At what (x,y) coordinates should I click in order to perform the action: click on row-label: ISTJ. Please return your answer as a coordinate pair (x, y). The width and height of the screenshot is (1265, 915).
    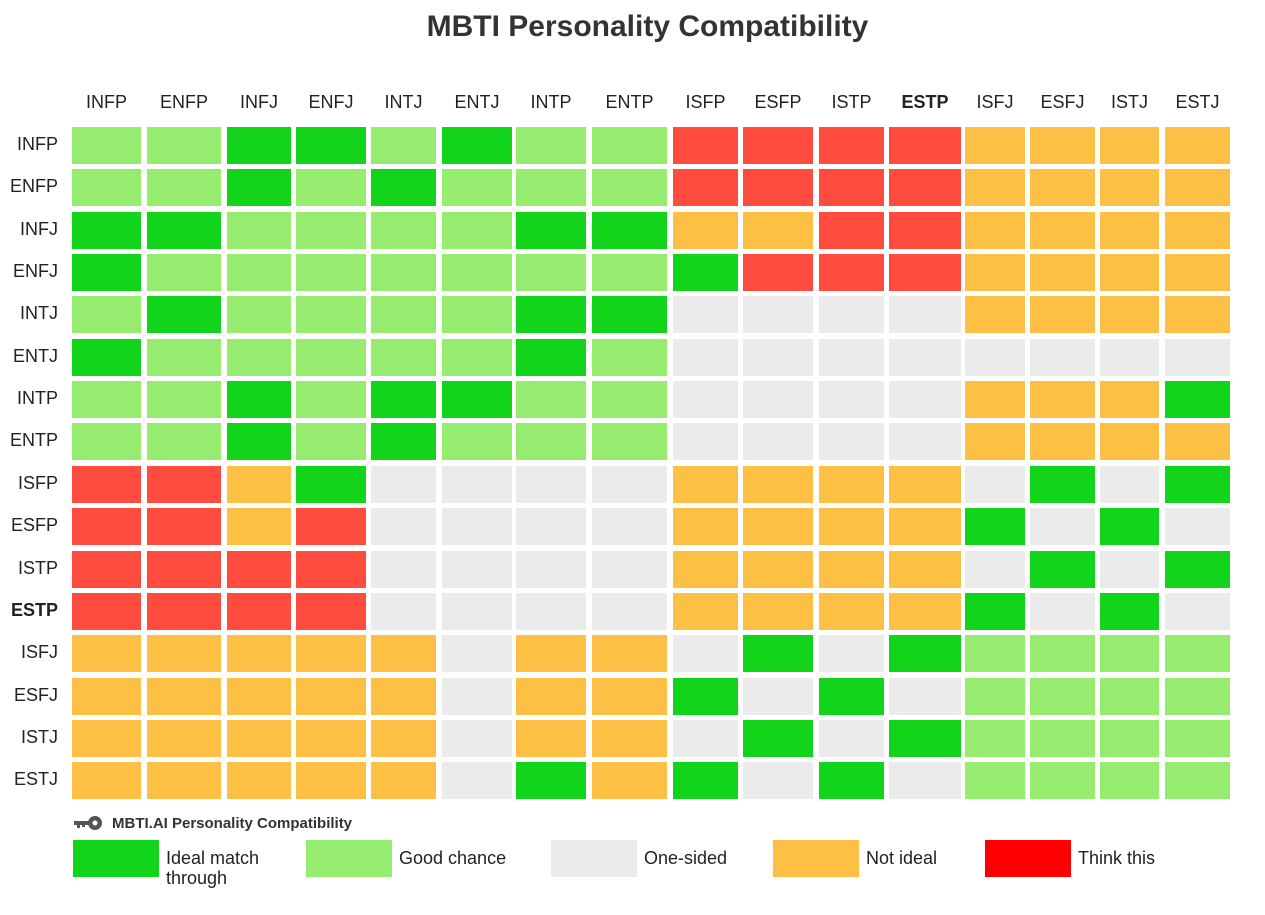
    Looking at the image, I should click on (39, 736).